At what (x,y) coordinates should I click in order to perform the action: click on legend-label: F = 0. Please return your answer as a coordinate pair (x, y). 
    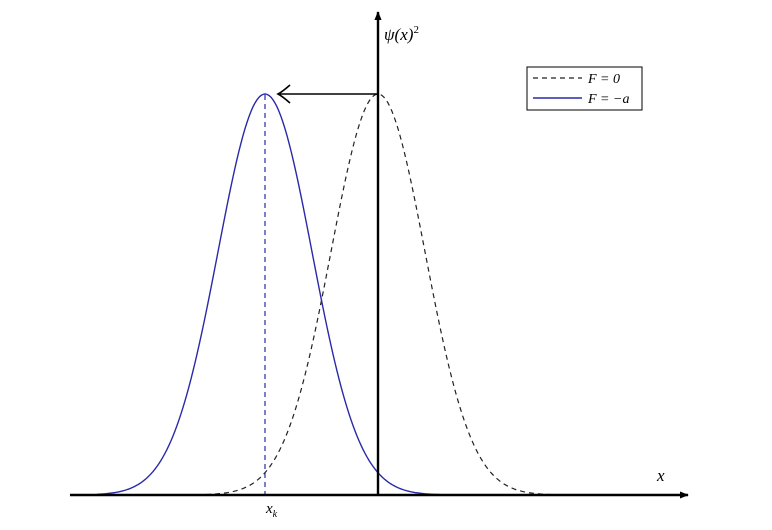
    Looking at the image, I should click on (603, 79).